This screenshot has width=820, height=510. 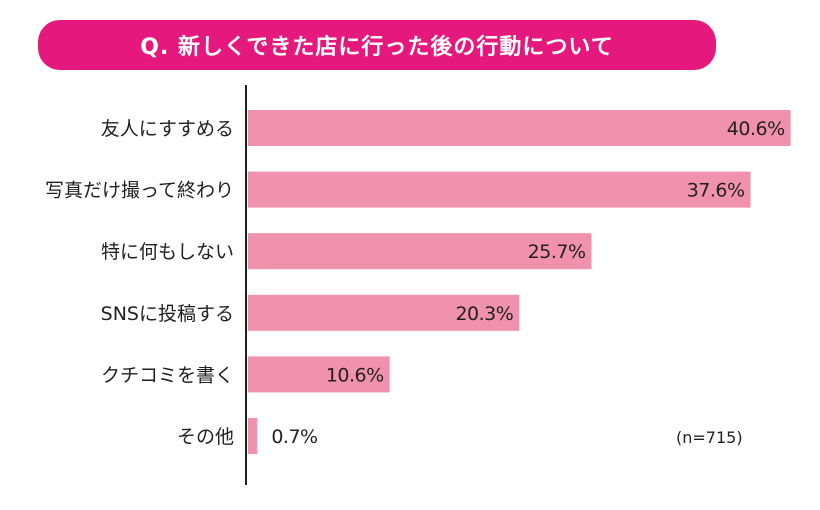 What do you see at coordinates (205, 437) in the screenshot?
I see `category-label-5: その他` at bounding box center [205, 437].